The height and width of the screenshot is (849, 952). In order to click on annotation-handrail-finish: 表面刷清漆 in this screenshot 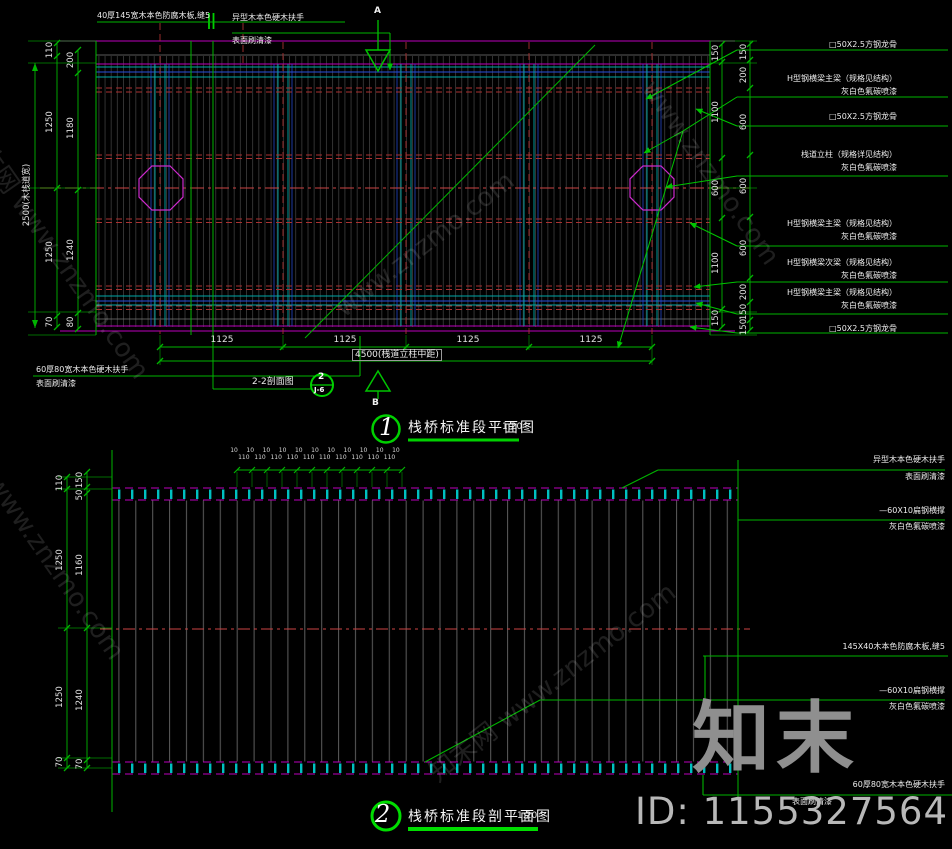, I will do `click(252, 40)`.